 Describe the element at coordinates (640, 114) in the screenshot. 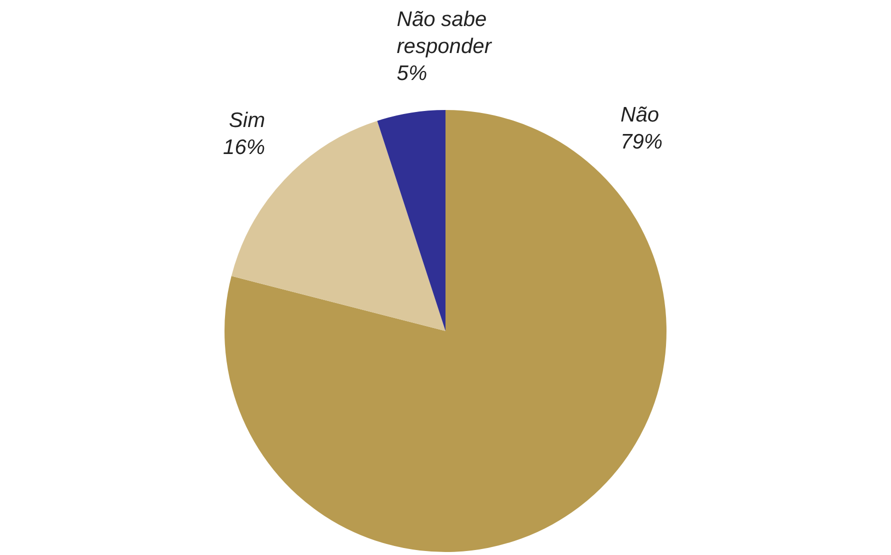

I see `slice-label: Não` at that location.